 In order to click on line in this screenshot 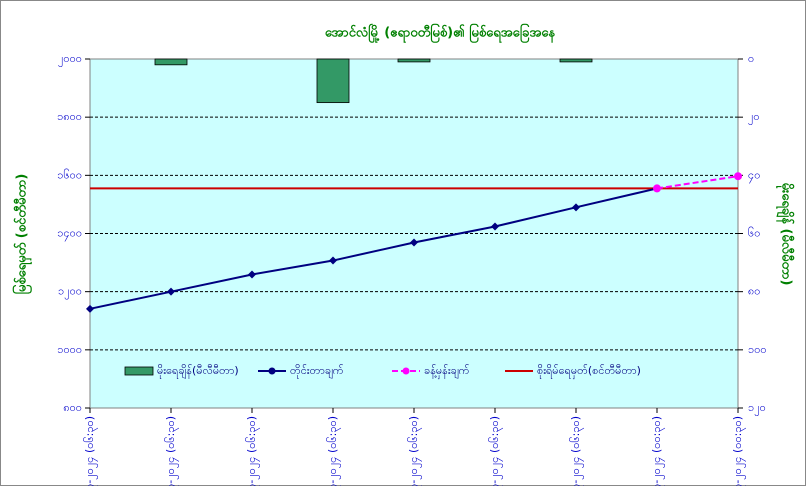, I will do `click(697, 182)`.